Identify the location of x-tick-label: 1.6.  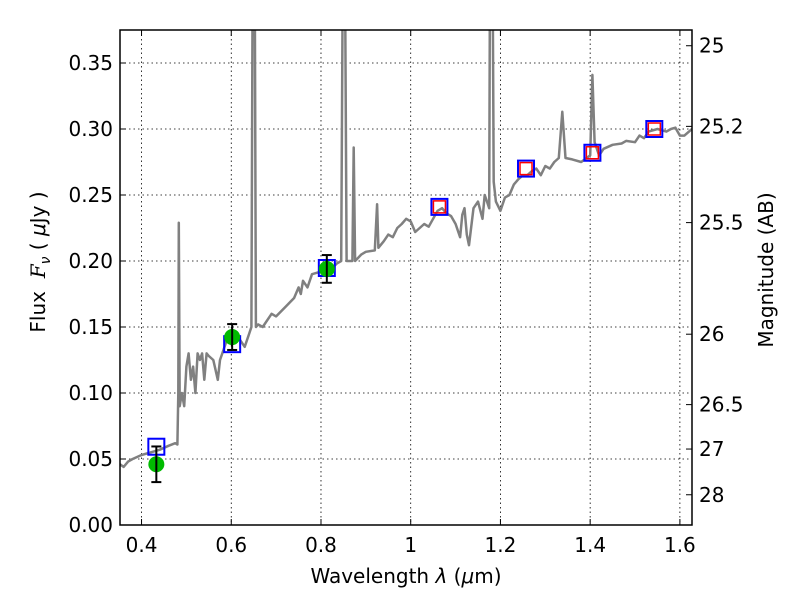
(680, 545).